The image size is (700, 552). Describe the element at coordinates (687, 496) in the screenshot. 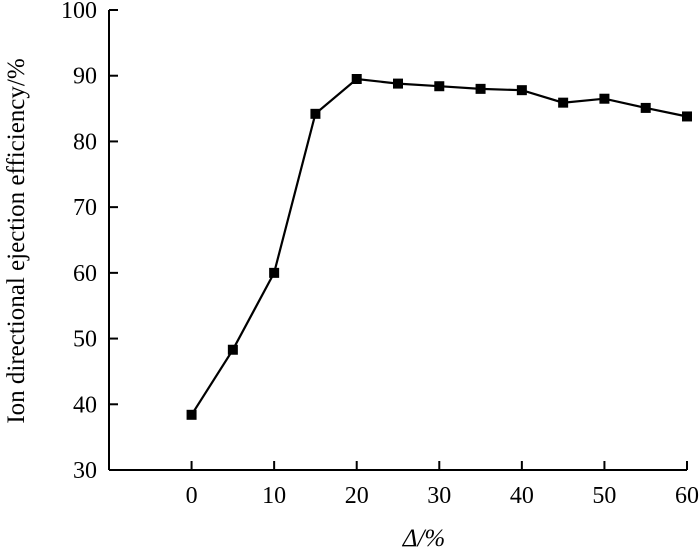

I see `x-tick-label: 60` at that location.